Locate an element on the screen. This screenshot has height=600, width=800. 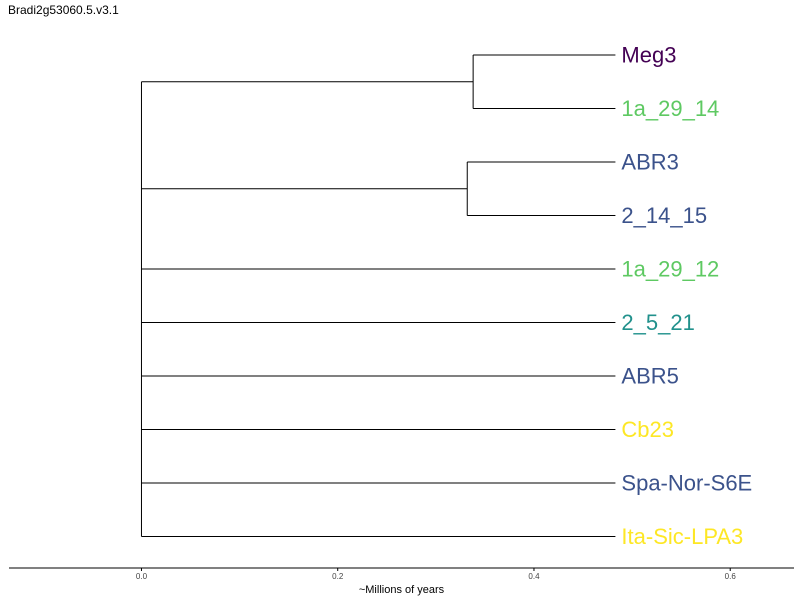
leaf-label: Spa-Nor-S6E is located at coordinates (686, 483).